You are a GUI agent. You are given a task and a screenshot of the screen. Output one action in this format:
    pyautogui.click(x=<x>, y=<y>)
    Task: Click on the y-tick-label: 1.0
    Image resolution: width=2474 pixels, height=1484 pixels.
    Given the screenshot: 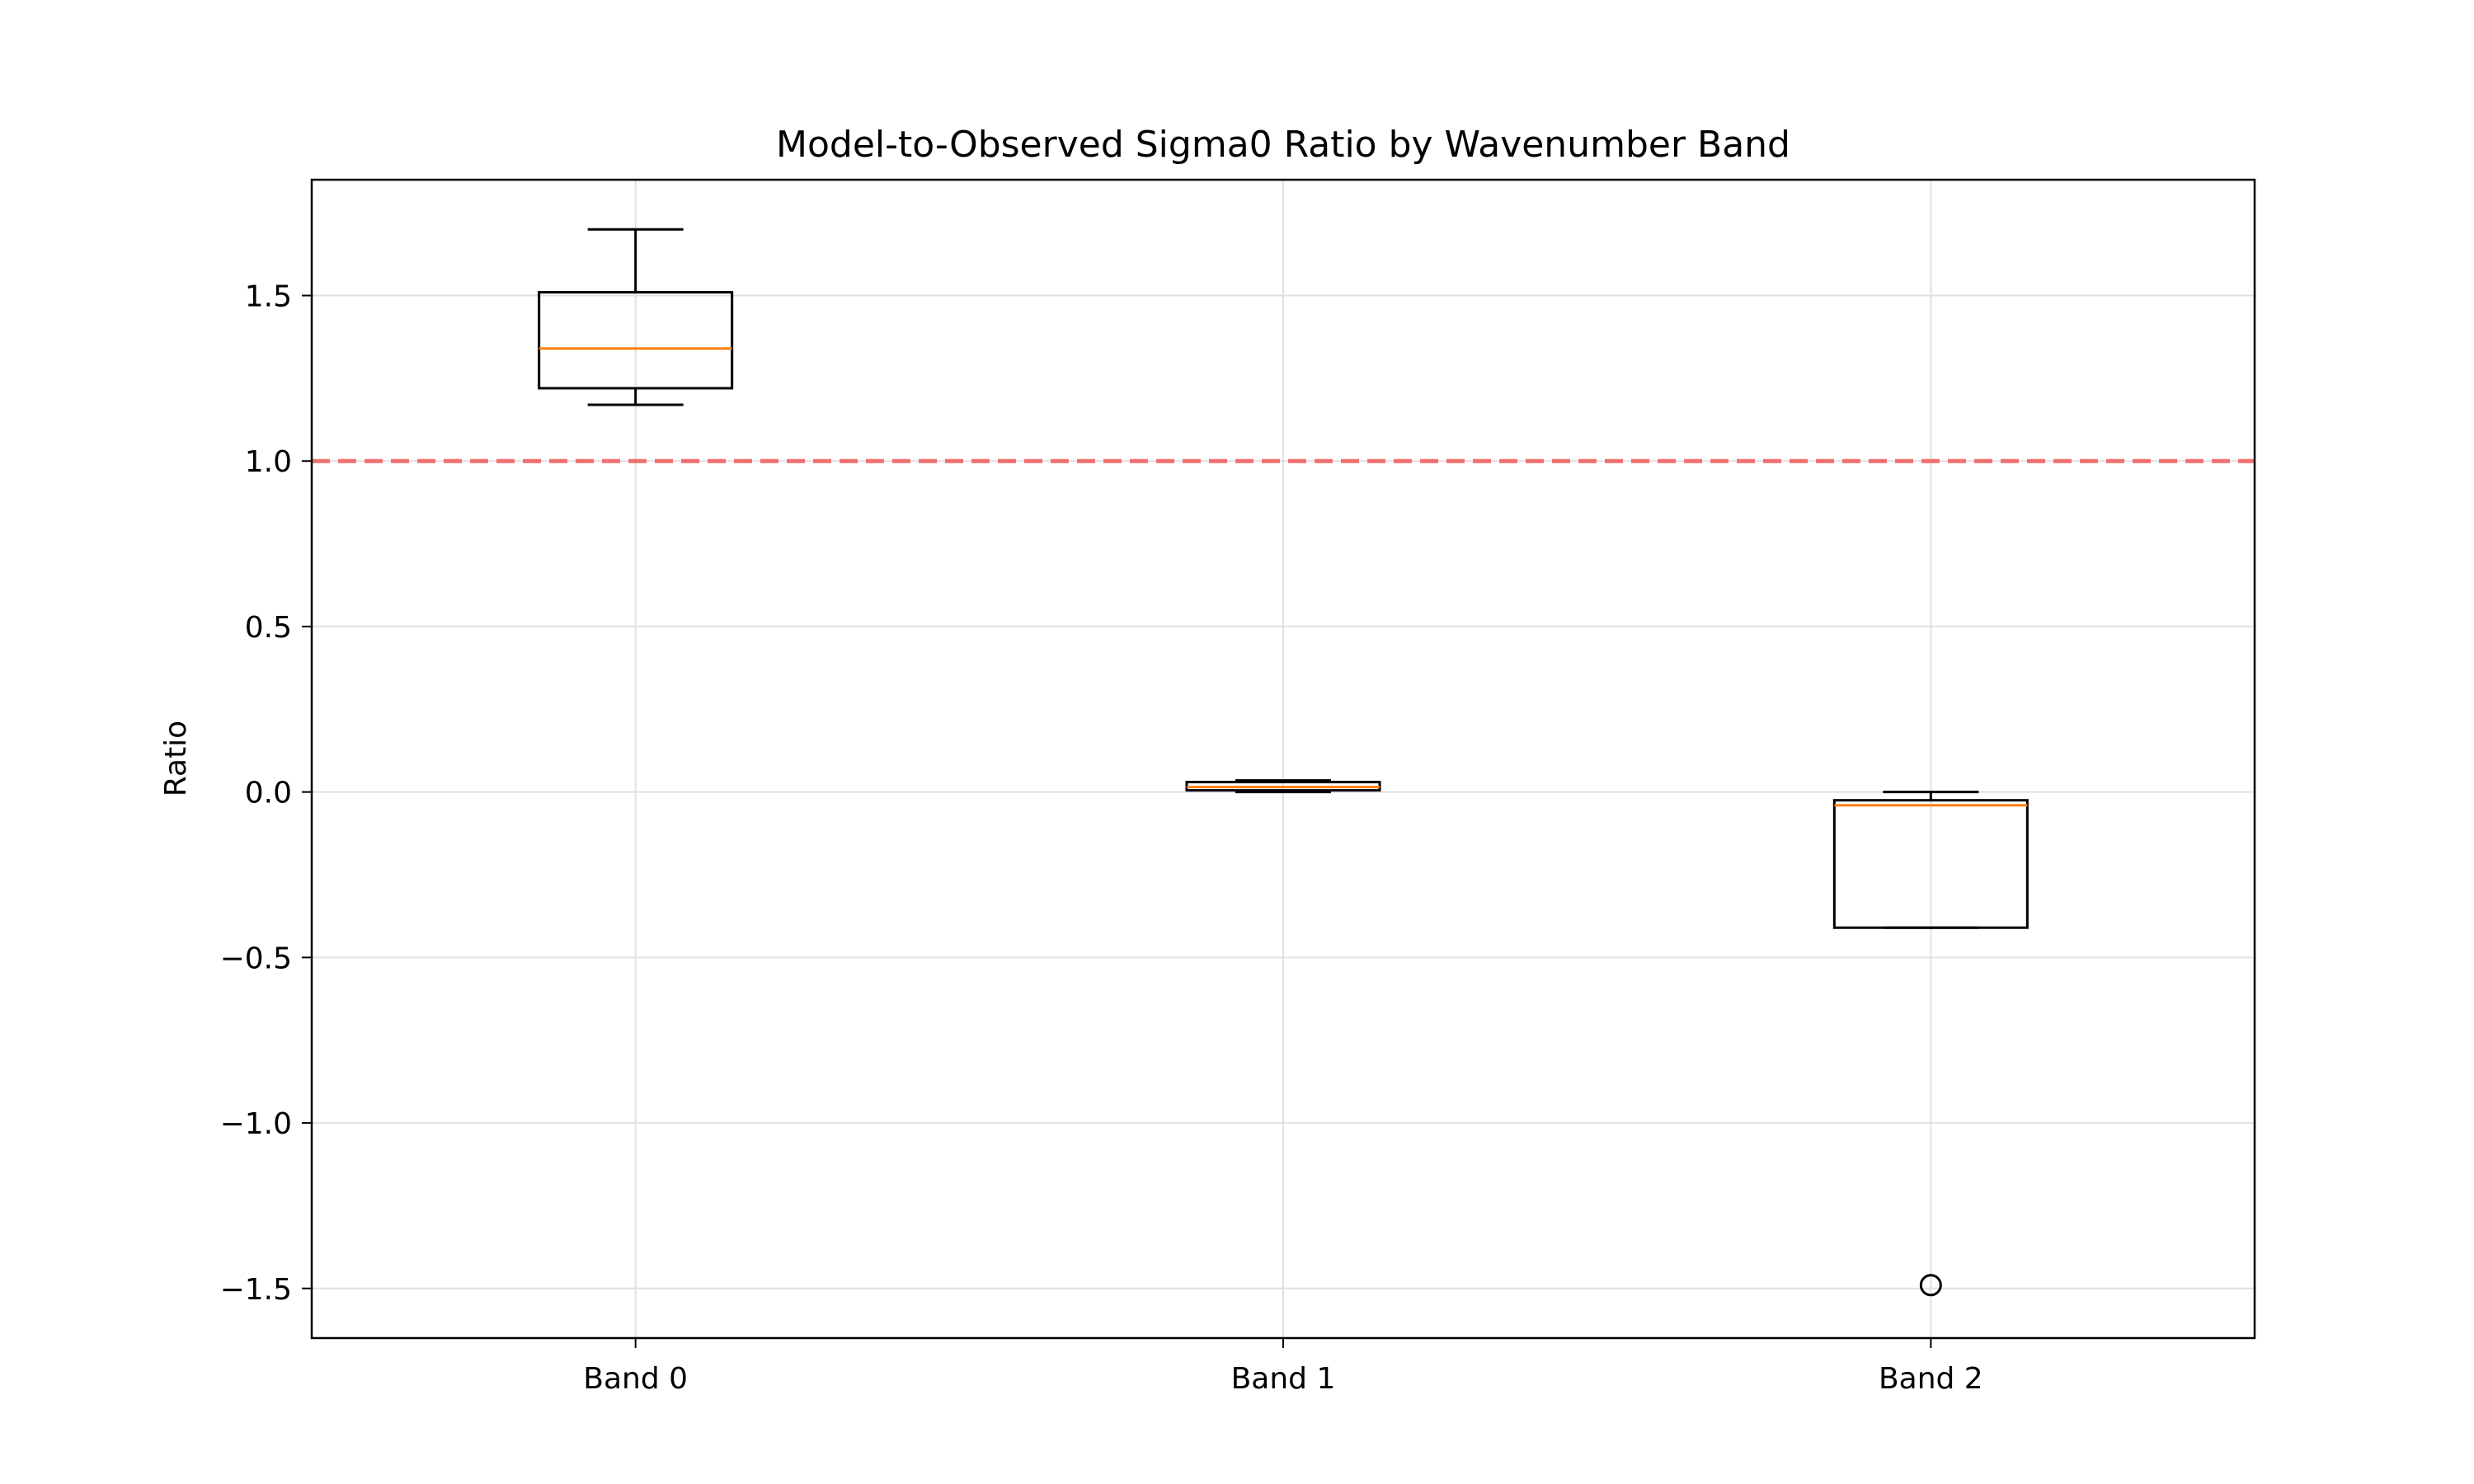 What is the action you would take?
    pyautogui.click(x=268, y=462)
    